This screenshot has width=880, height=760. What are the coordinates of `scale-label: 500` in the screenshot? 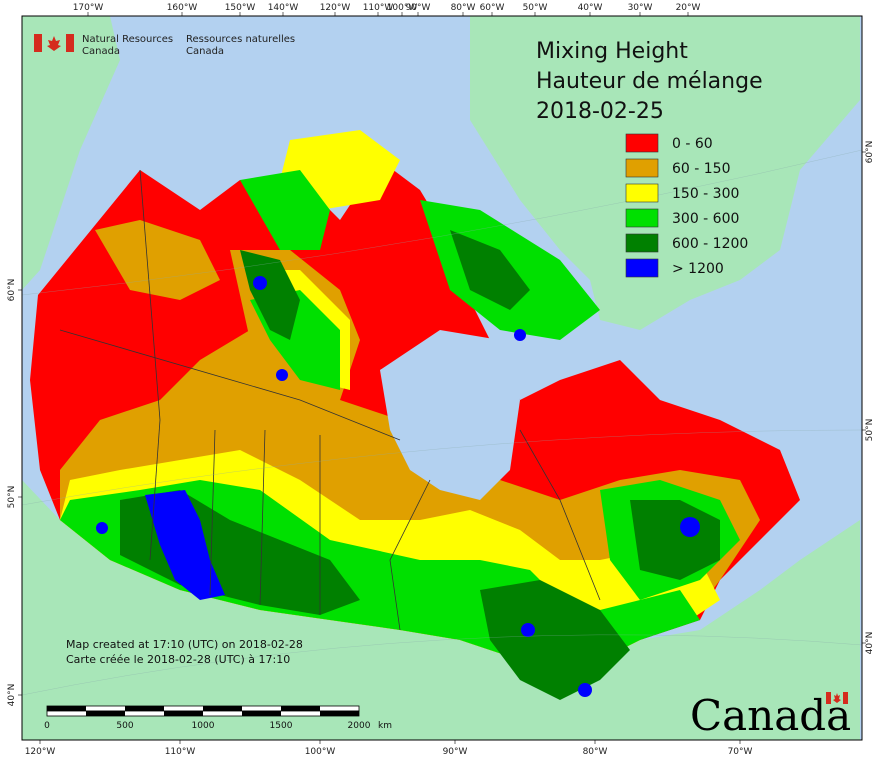 It's located at (124, 726).